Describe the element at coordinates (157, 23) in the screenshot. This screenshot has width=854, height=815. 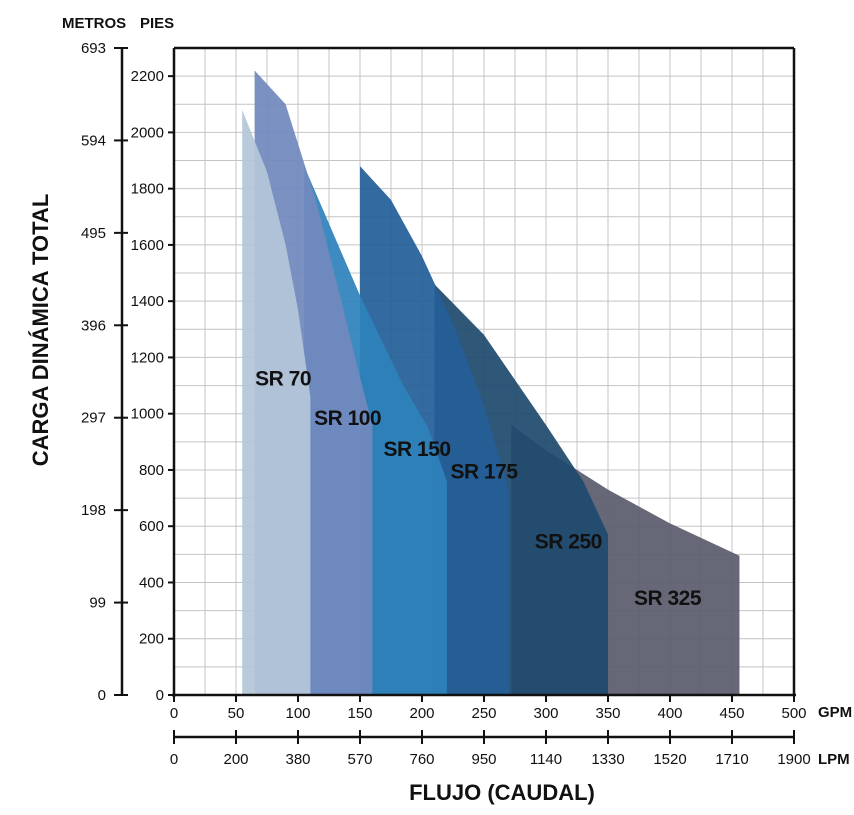
I see `y-unit-pies: PIES` at that location.